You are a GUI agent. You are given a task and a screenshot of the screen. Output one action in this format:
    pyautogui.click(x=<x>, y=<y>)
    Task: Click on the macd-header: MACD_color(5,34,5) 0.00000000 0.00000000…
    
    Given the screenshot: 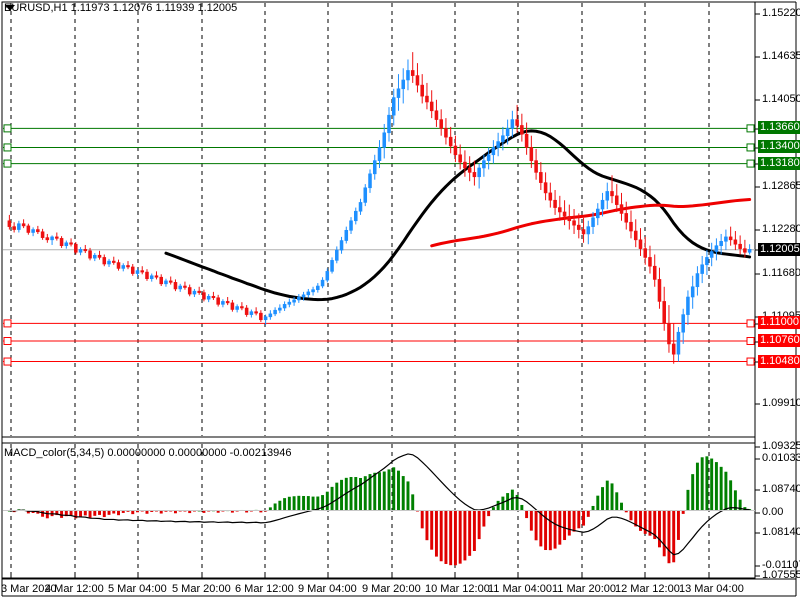 What is the action you would take?
    pyautogui.click(x=148, y=453)
    